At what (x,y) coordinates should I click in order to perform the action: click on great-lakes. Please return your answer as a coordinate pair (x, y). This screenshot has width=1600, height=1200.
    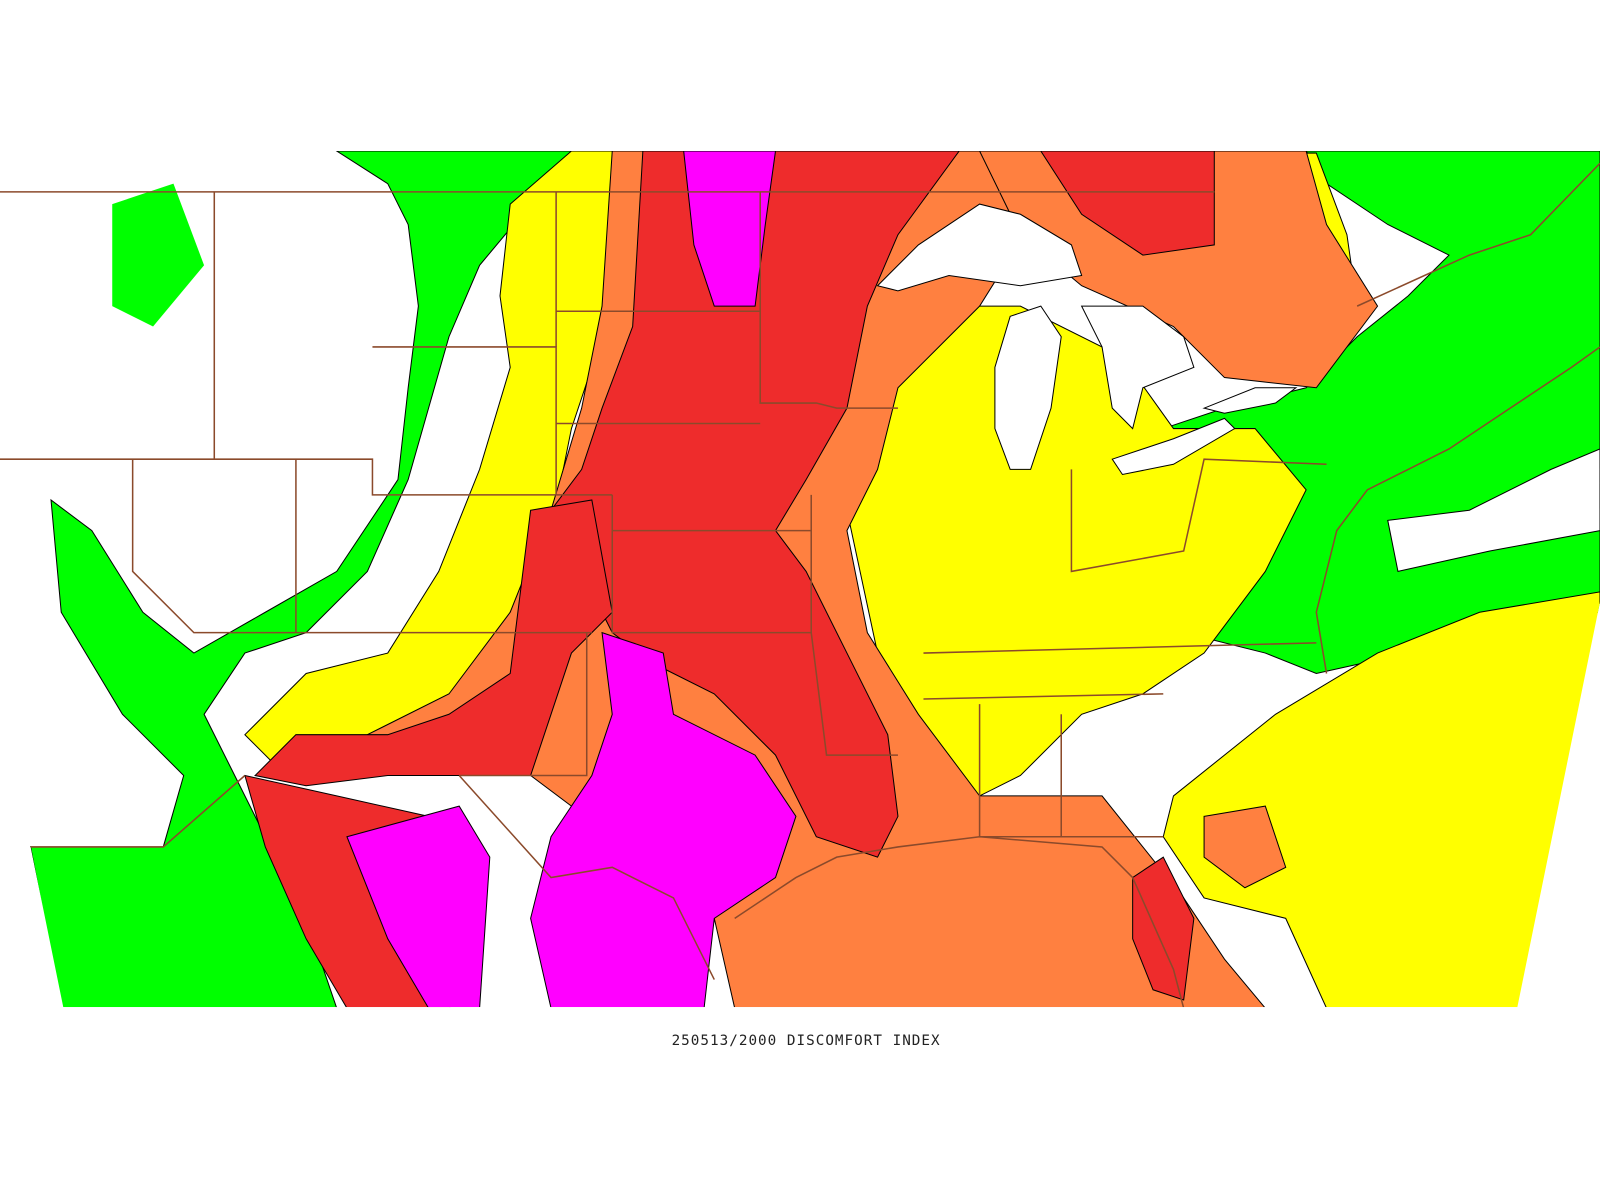
    Looking at the image, I should click on (1087, 339).